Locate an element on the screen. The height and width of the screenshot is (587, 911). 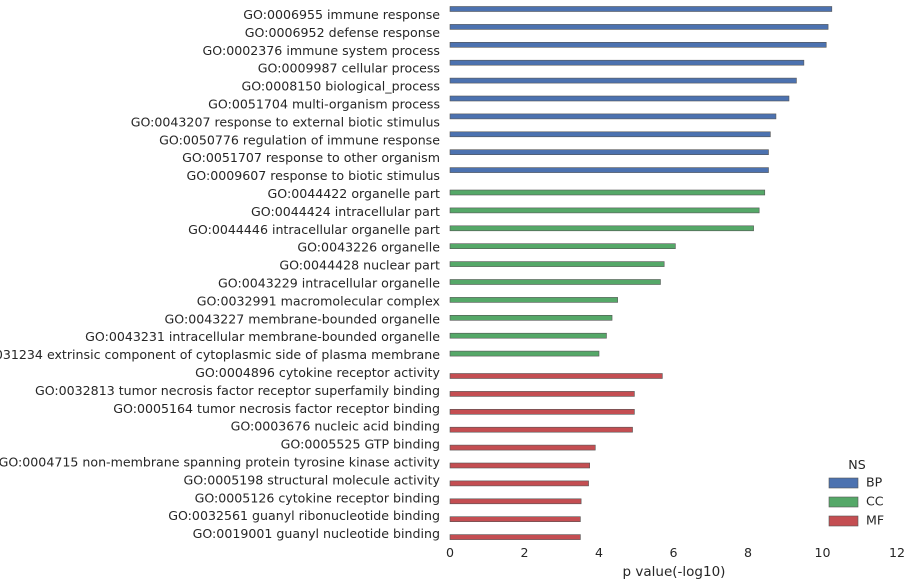
category-label: GO:0051704 multi-organism process is located at coordinates (324, 104).